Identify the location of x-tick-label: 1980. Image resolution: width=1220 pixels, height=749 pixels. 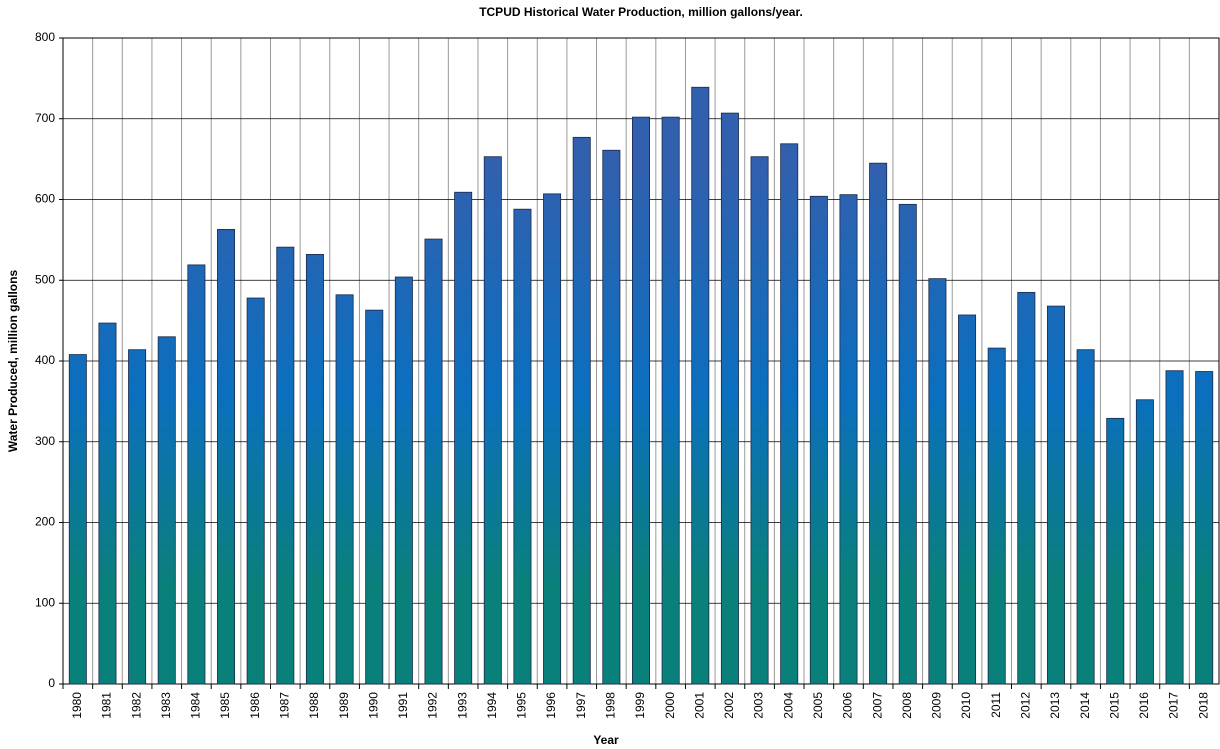
(77, 705).